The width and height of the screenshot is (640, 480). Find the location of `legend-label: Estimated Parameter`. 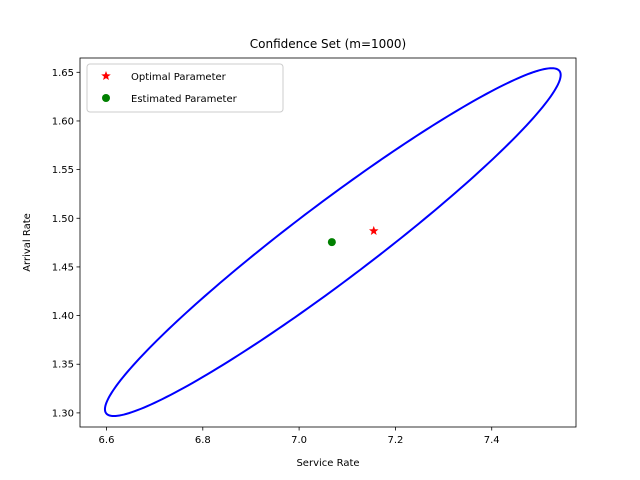

legend-label: Estimated Parameter is located at coordinates (184, 99).